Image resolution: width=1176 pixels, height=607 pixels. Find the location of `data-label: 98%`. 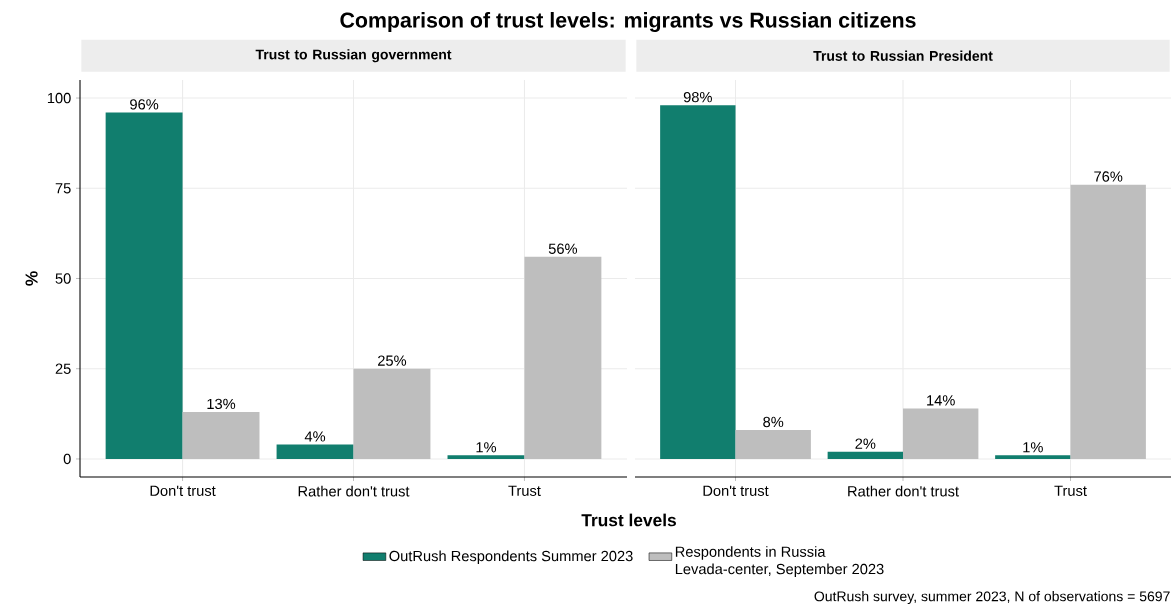

data-label: 98% is located at coordinates (697, 97).